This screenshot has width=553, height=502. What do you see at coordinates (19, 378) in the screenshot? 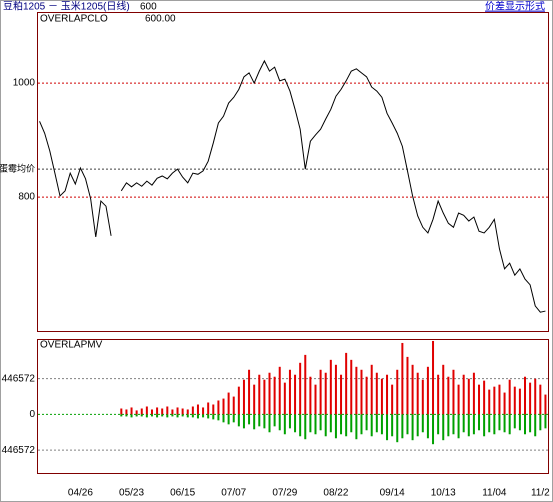
I see `y-tick-label: 446572` at bounding box center [19, 378].